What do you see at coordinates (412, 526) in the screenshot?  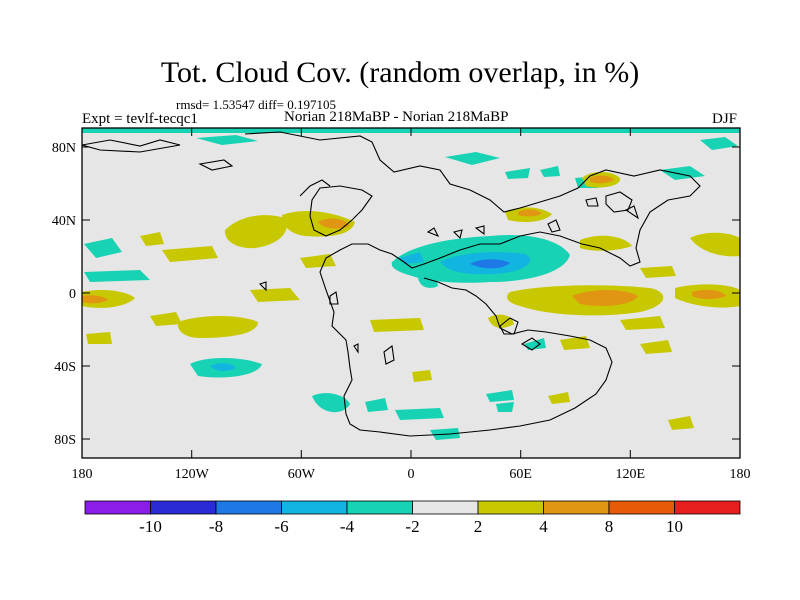 I see `colorbar-label: -2` at bounding box center [412, 526].